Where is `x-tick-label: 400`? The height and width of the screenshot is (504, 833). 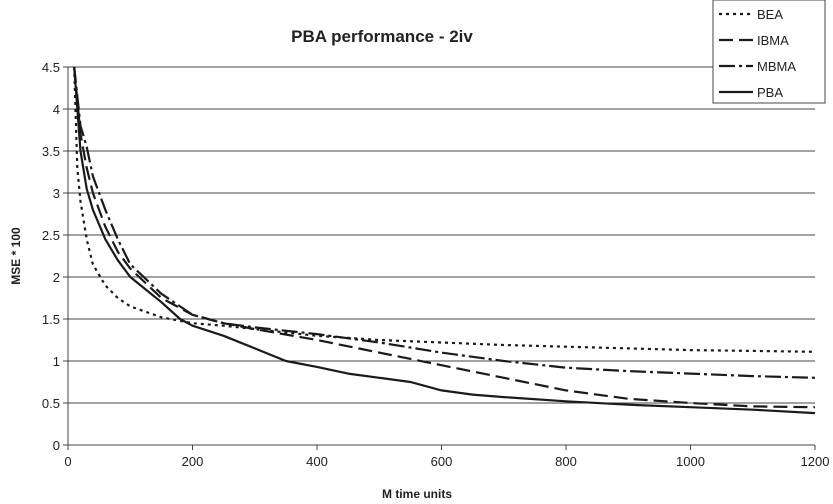 x-tick-label: 400 is located at coordinates (317, 461).